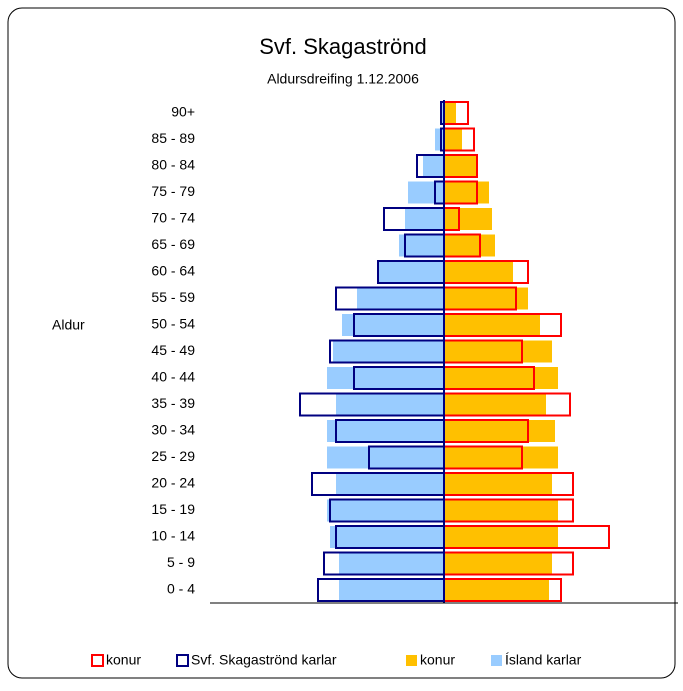  I want to click on y-tick-label: 0 - 4, so click(181, 589).